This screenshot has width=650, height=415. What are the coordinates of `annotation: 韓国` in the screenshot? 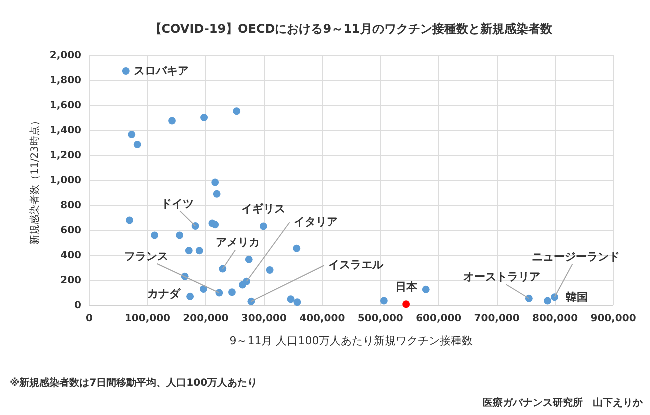 It's located at (577, 297).